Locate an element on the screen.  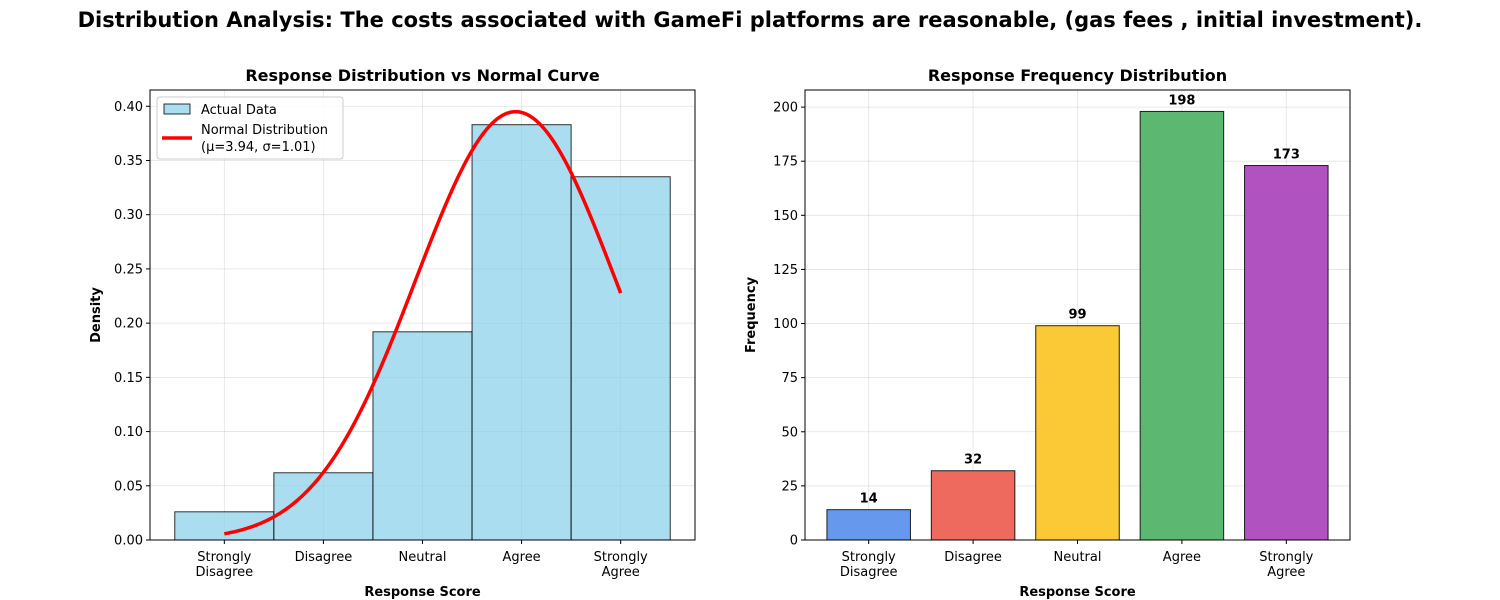
y-tick-label: 175 is located at coordinates (785, 162).